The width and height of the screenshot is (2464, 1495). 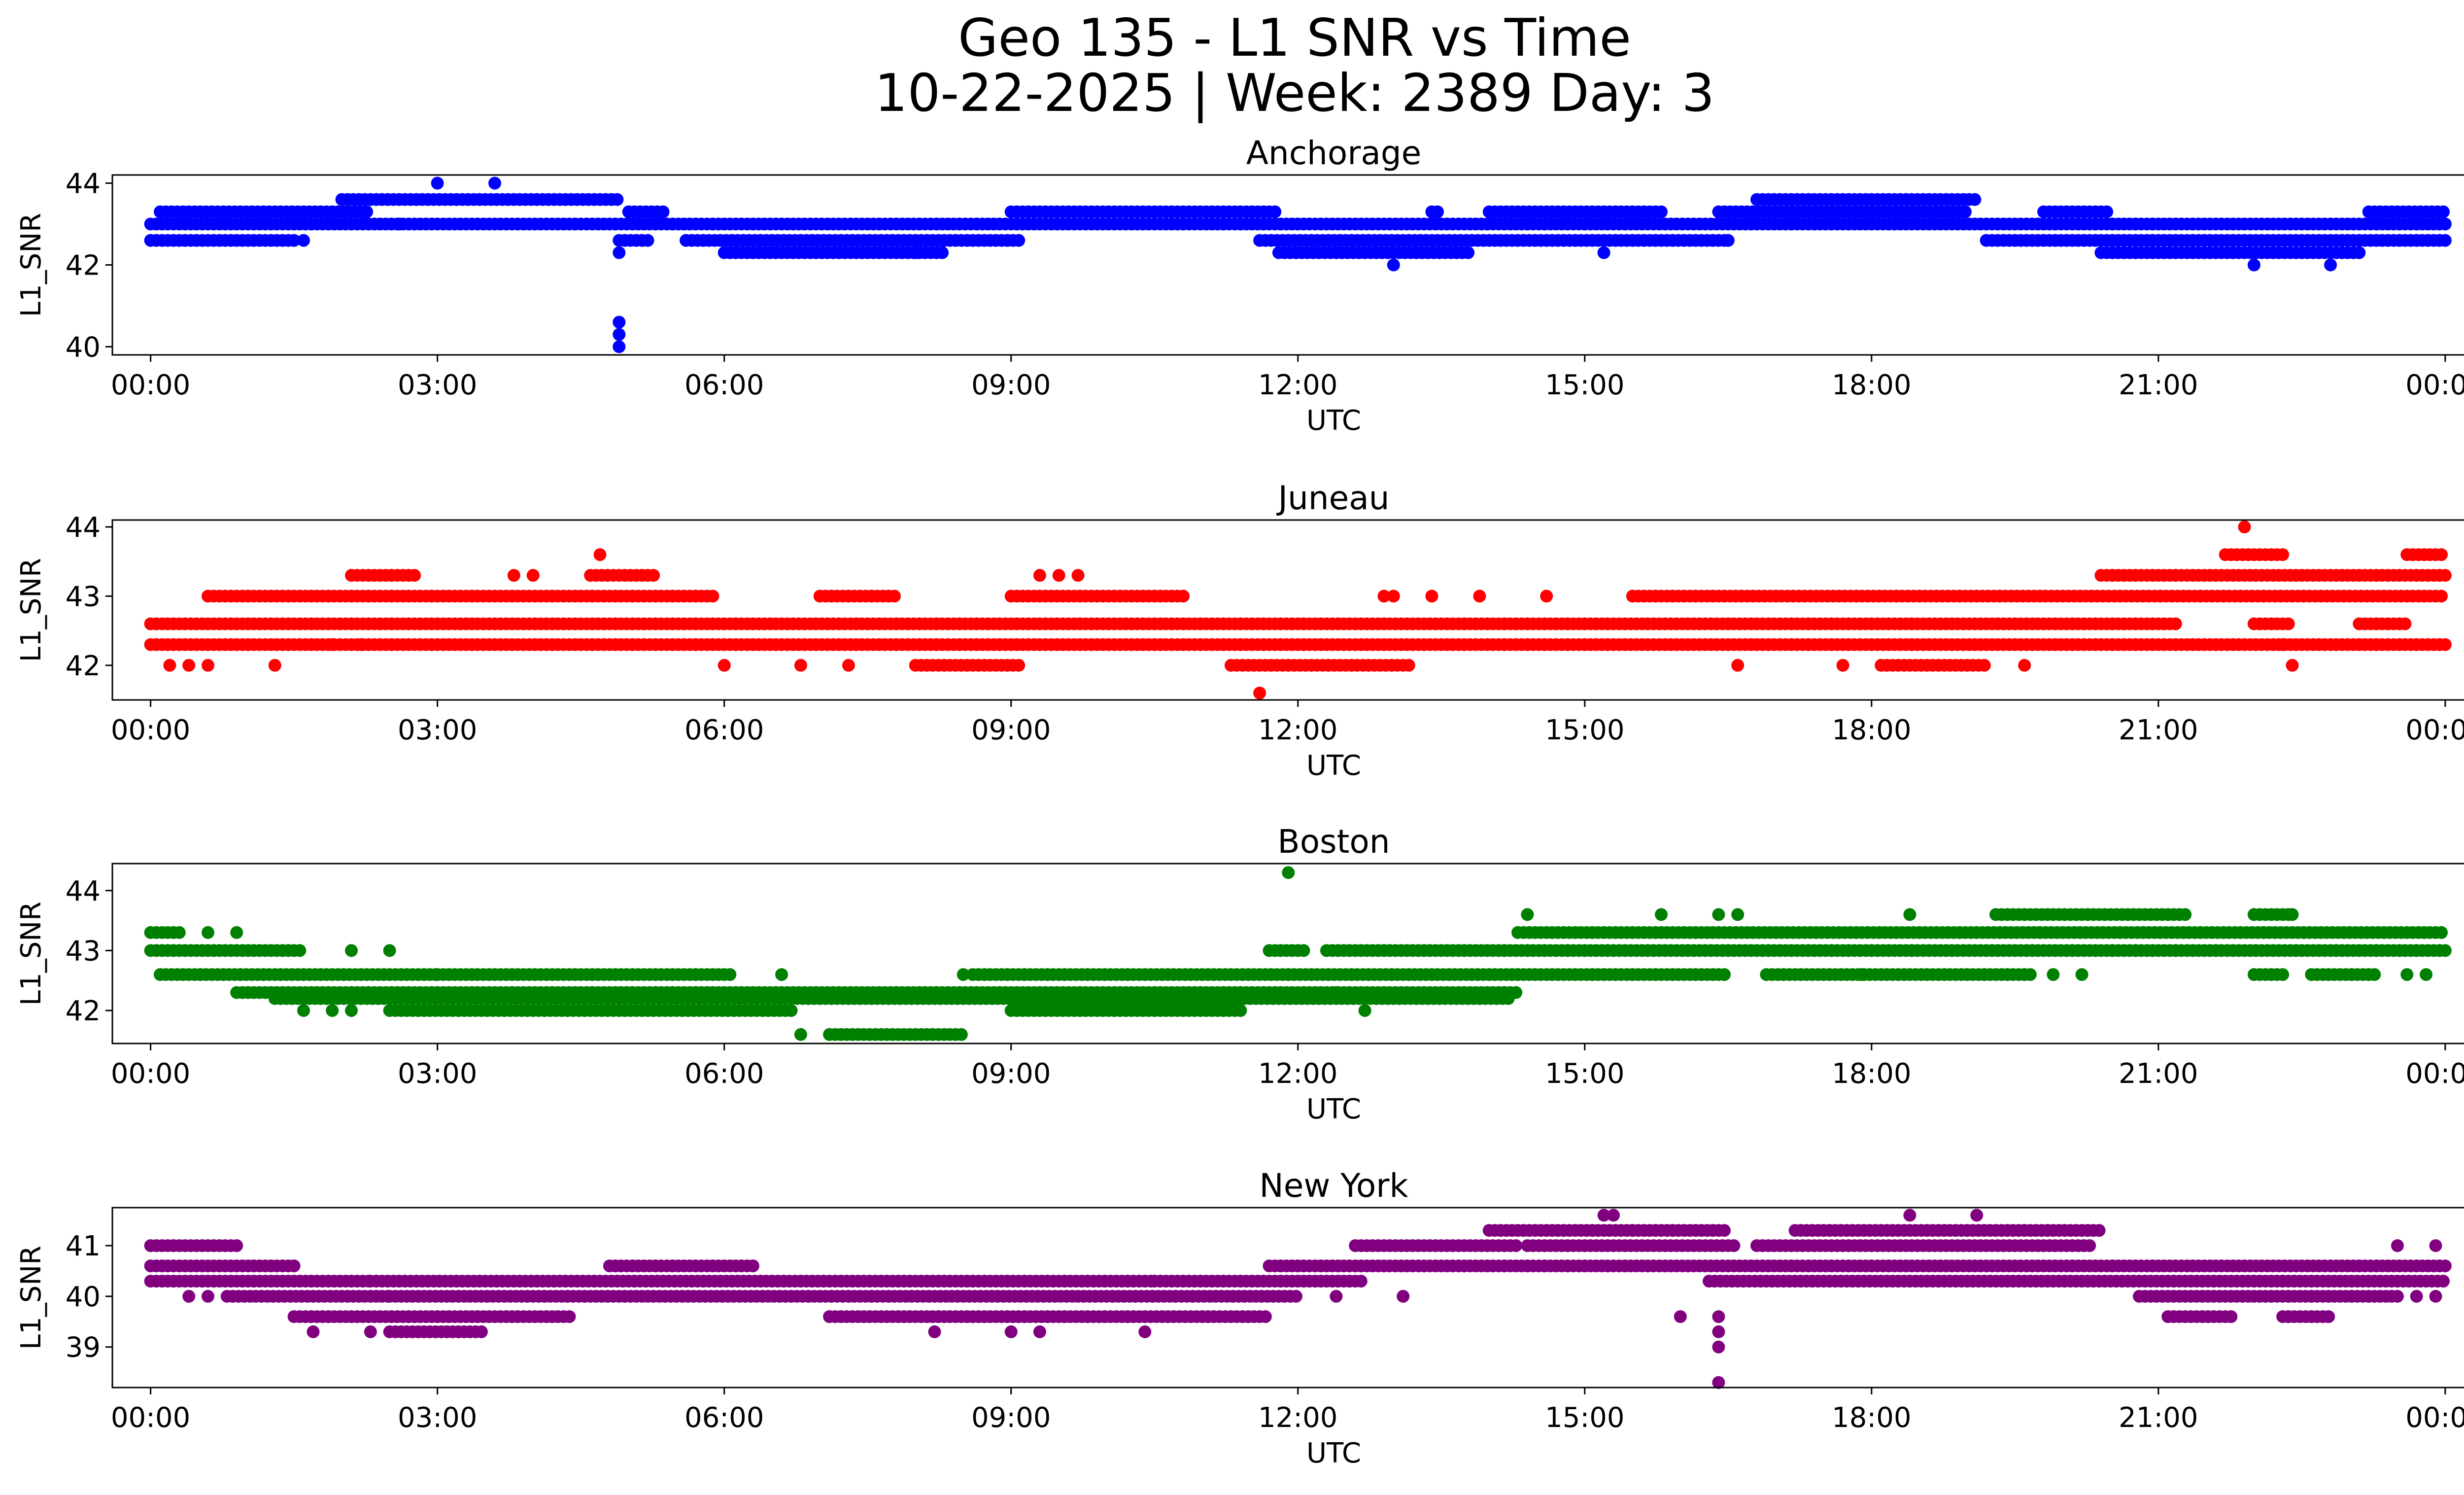 I want to click on scatter-series, so click(x=1298, y=264).